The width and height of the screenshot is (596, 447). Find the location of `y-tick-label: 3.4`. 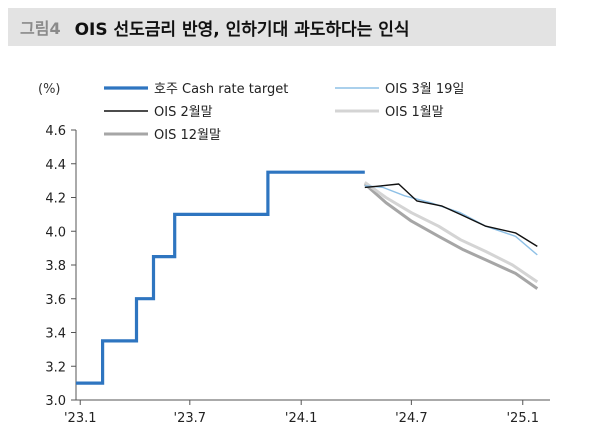

y-tick-label: 3.4 is located at coordinates (55, 334).